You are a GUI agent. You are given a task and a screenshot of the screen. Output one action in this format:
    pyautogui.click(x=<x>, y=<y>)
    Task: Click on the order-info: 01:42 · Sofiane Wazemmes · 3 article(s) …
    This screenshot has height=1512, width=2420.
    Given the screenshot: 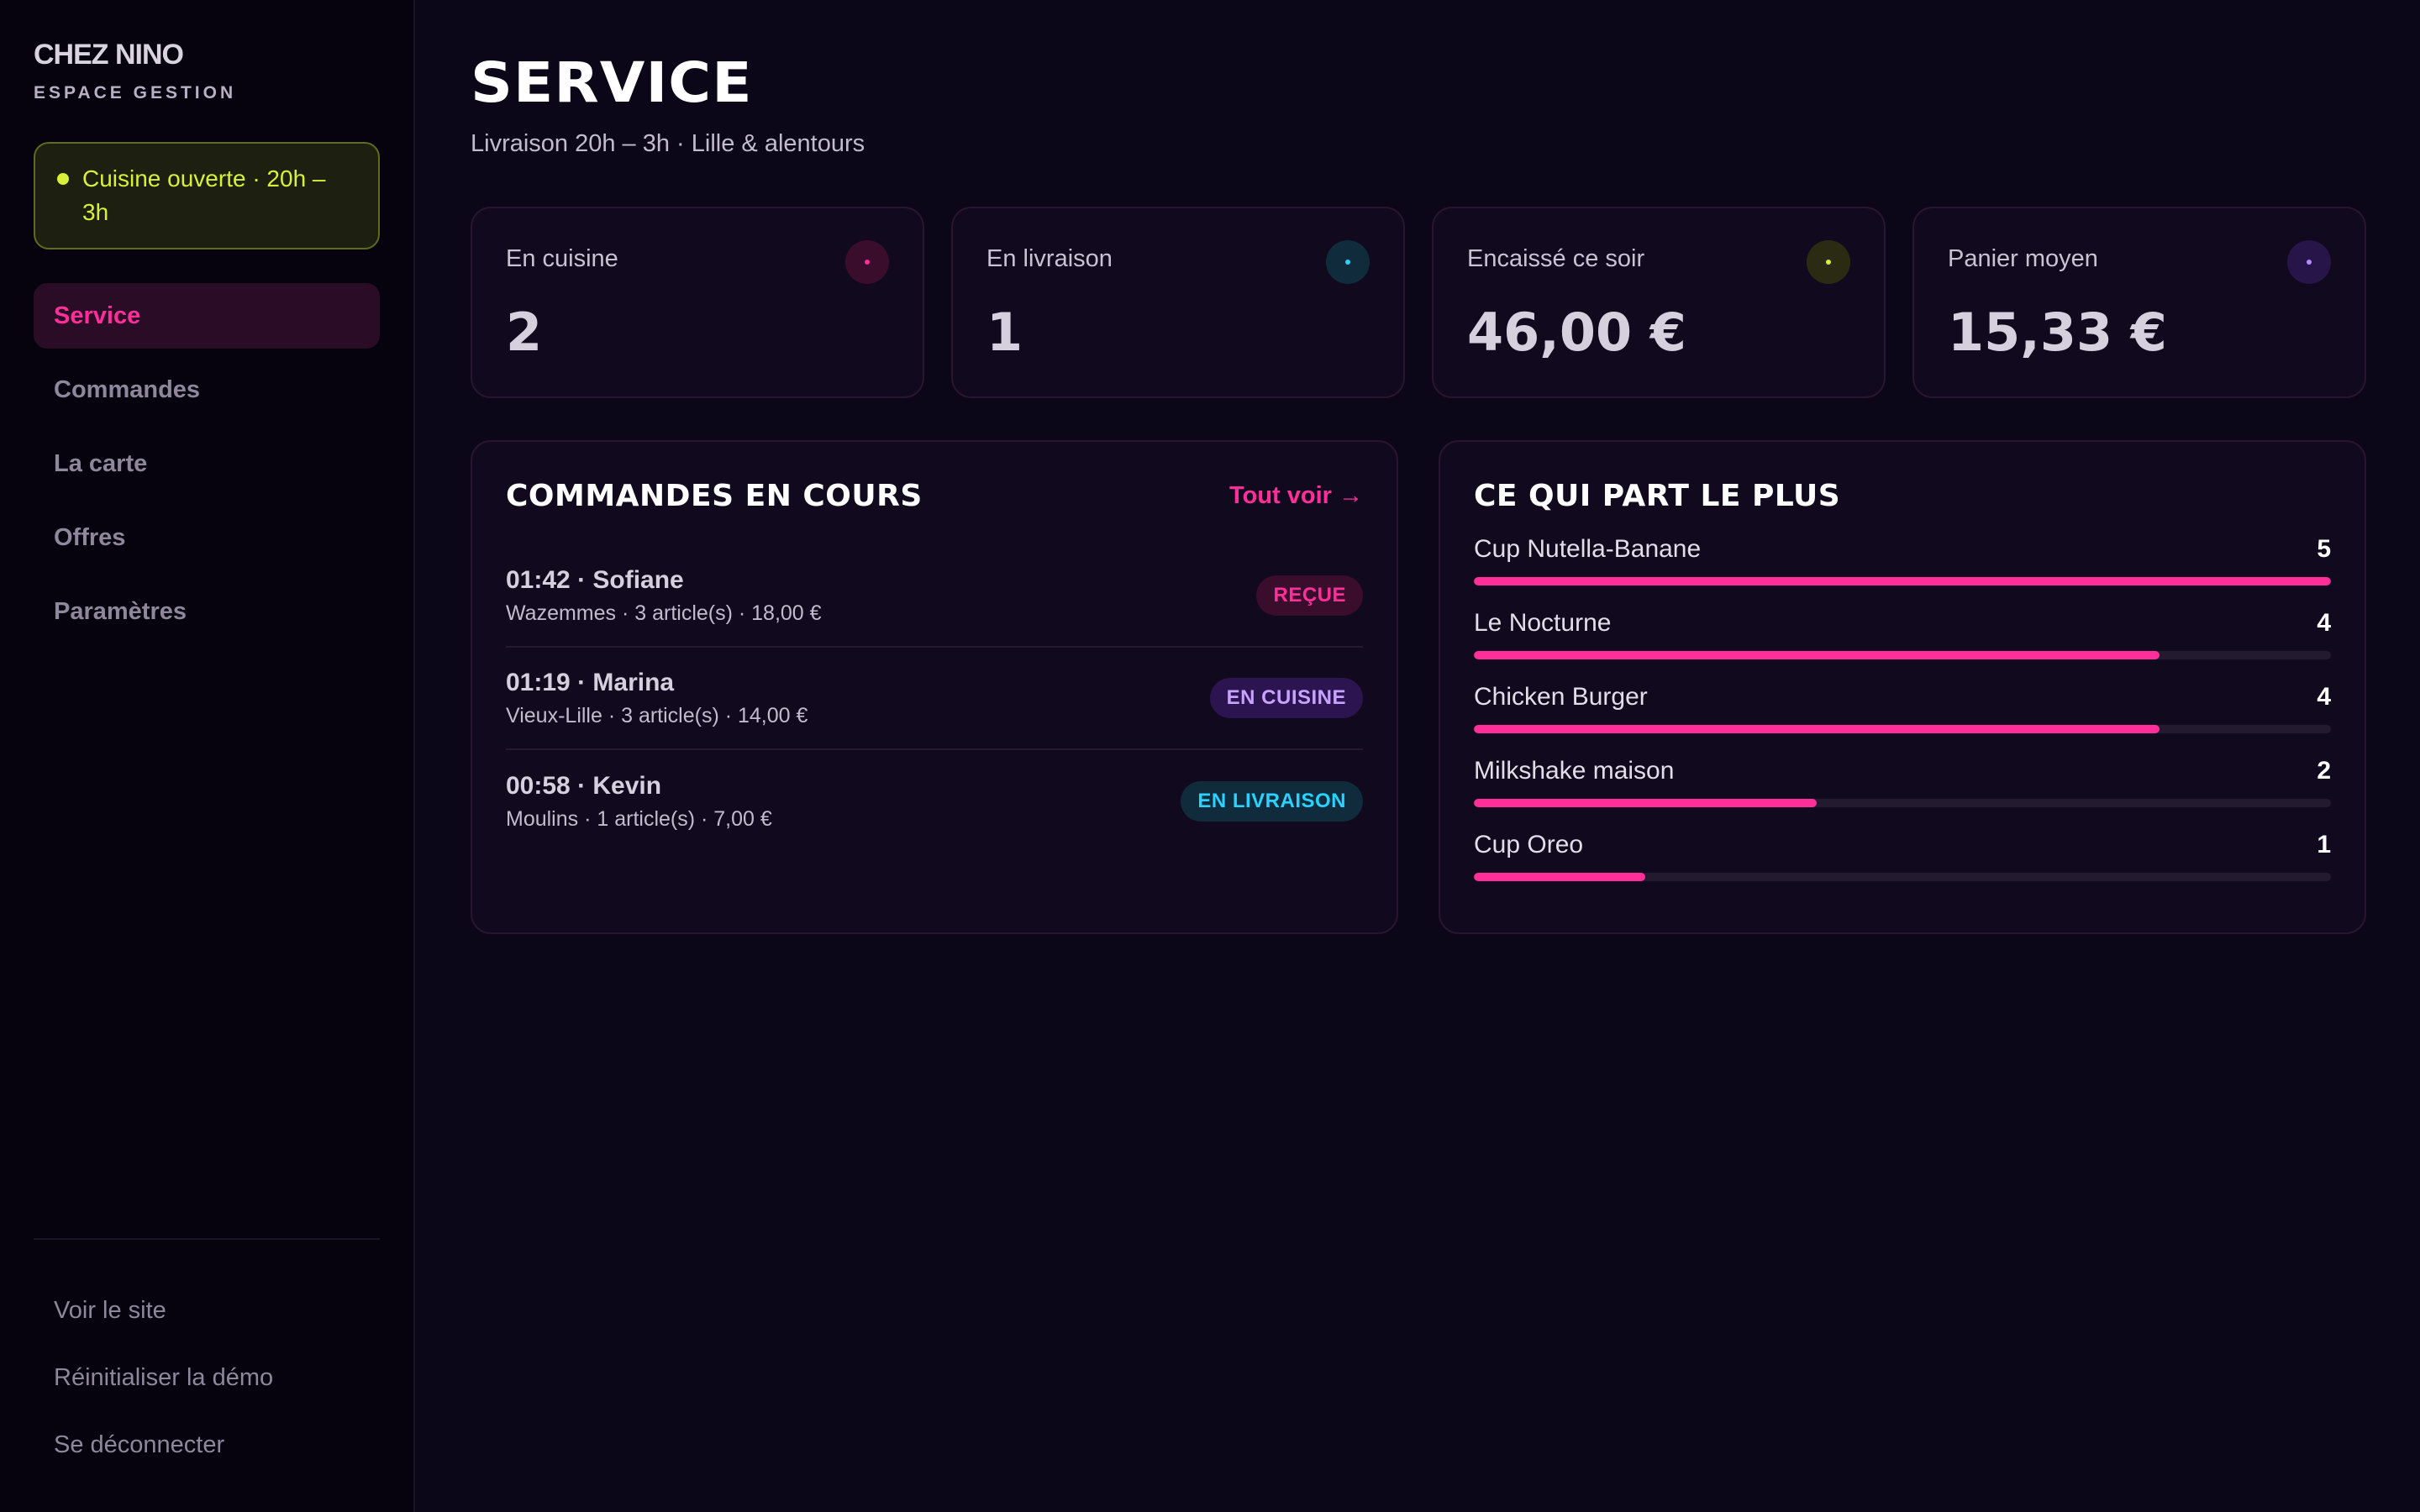 What is the action you would take?
    pyautogui.click(x=664, y=596)
    